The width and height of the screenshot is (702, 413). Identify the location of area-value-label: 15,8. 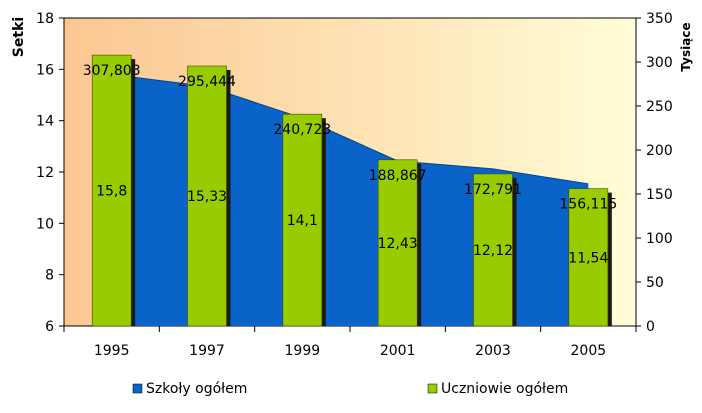
(111, 192).